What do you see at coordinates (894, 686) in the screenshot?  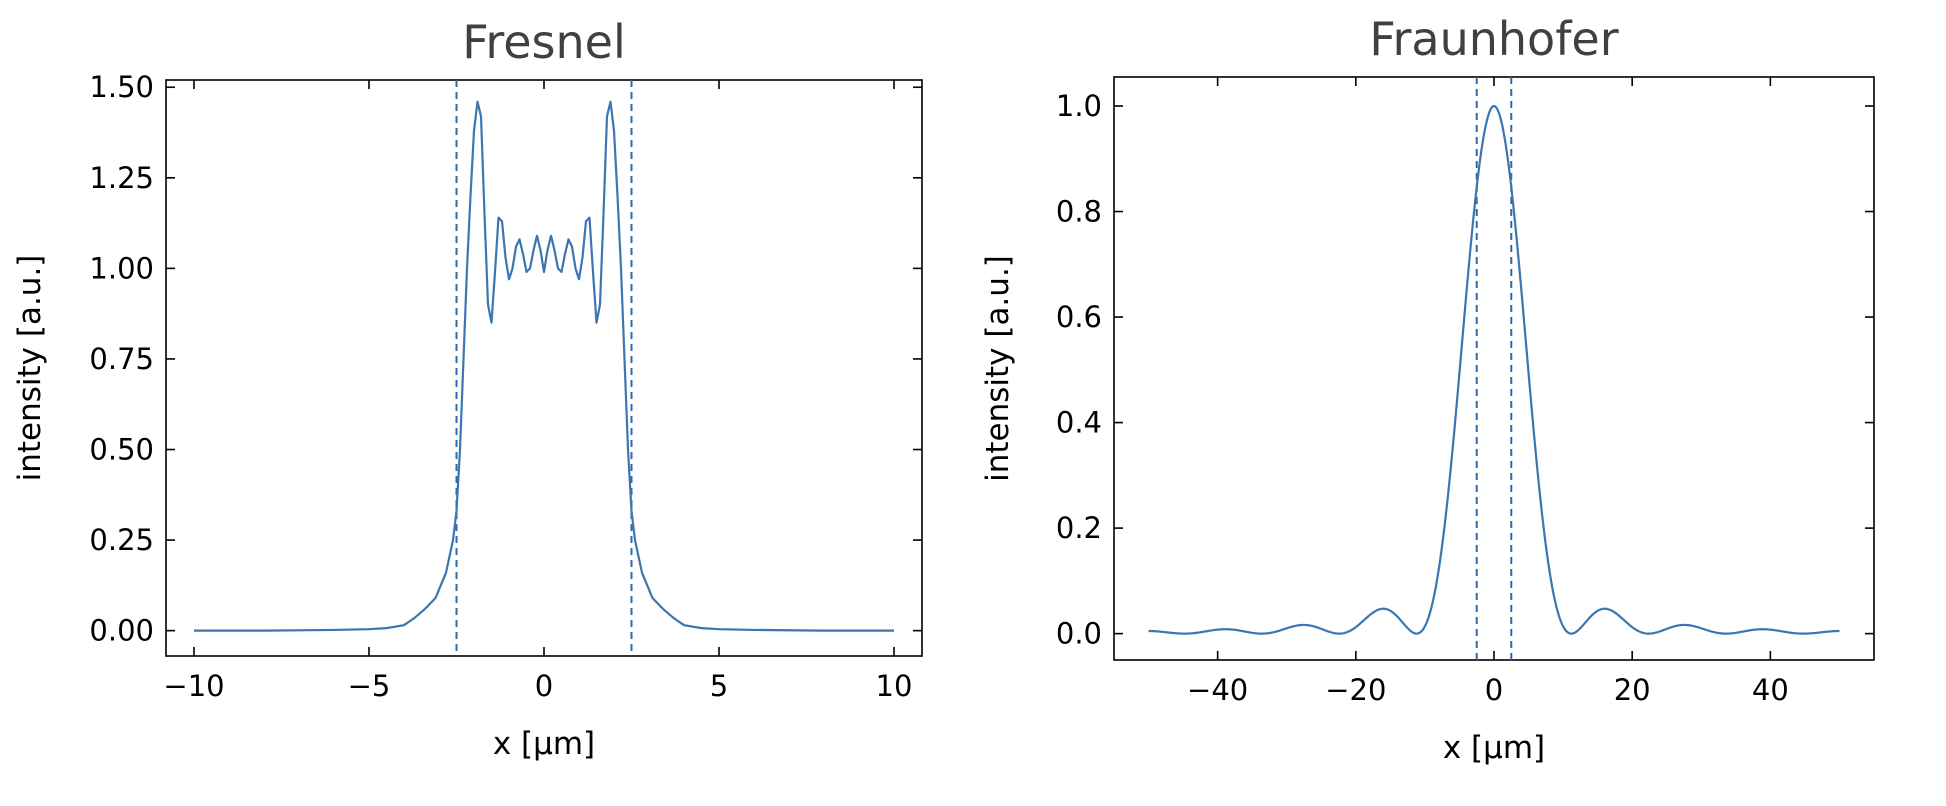 I see `x-tick-label: 10` at bounding box center [894, 686].